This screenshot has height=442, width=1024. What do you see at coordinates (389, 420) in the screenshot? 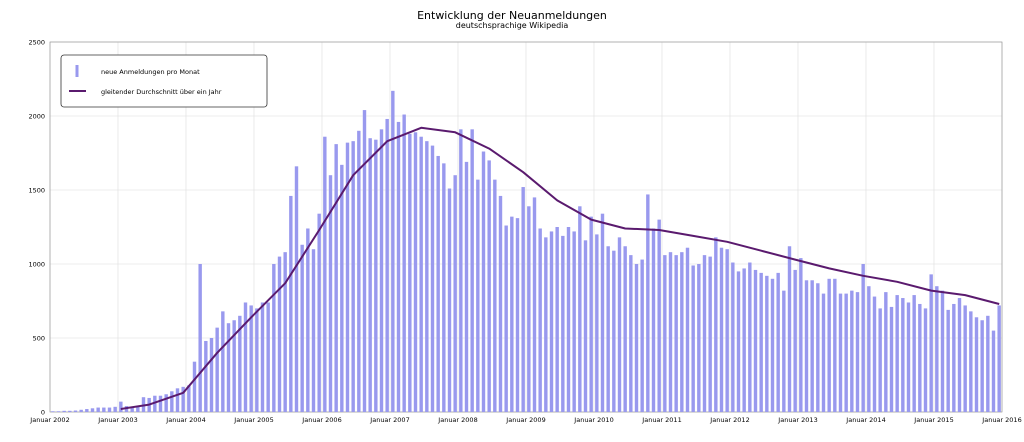
I see `x-tick-label: Januar 2007` at bounding box center [389, 420].